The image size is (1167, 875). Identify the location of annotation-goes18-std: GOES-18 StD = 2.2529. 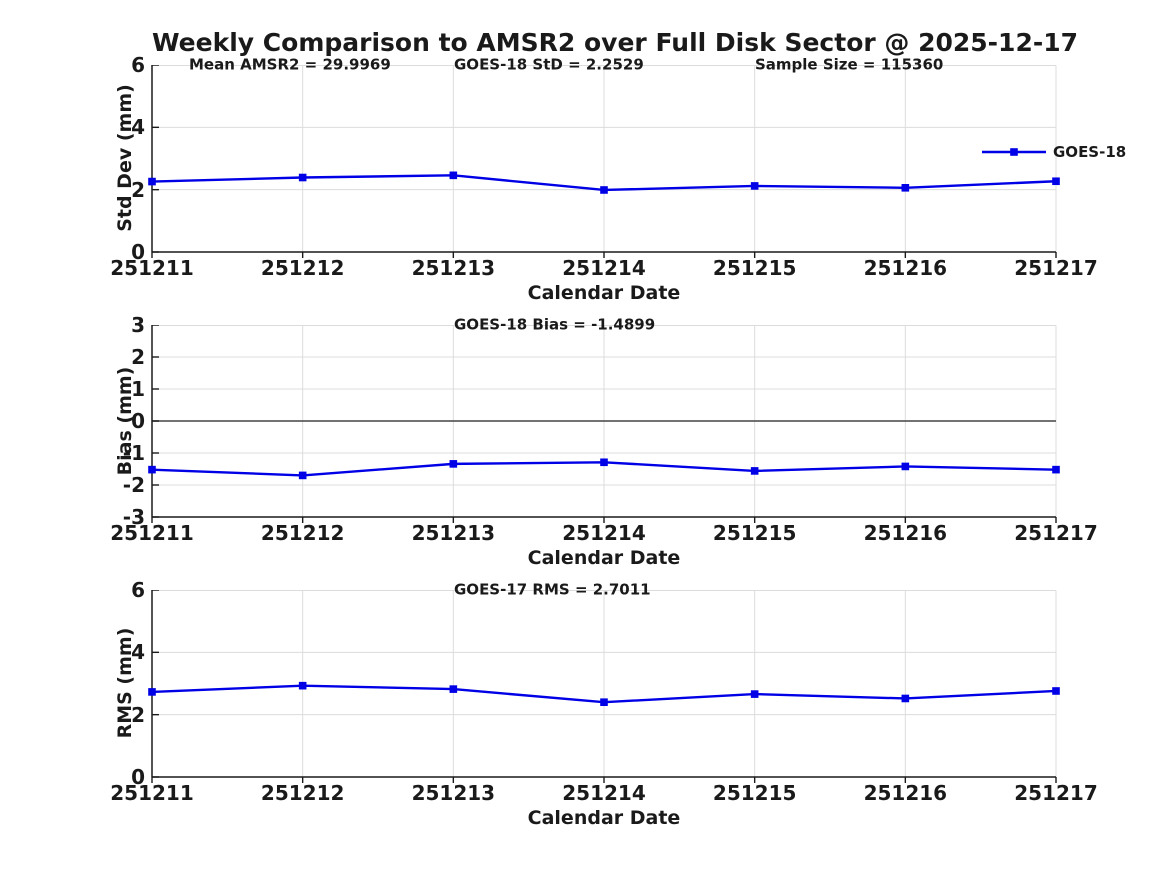
(549, 64).